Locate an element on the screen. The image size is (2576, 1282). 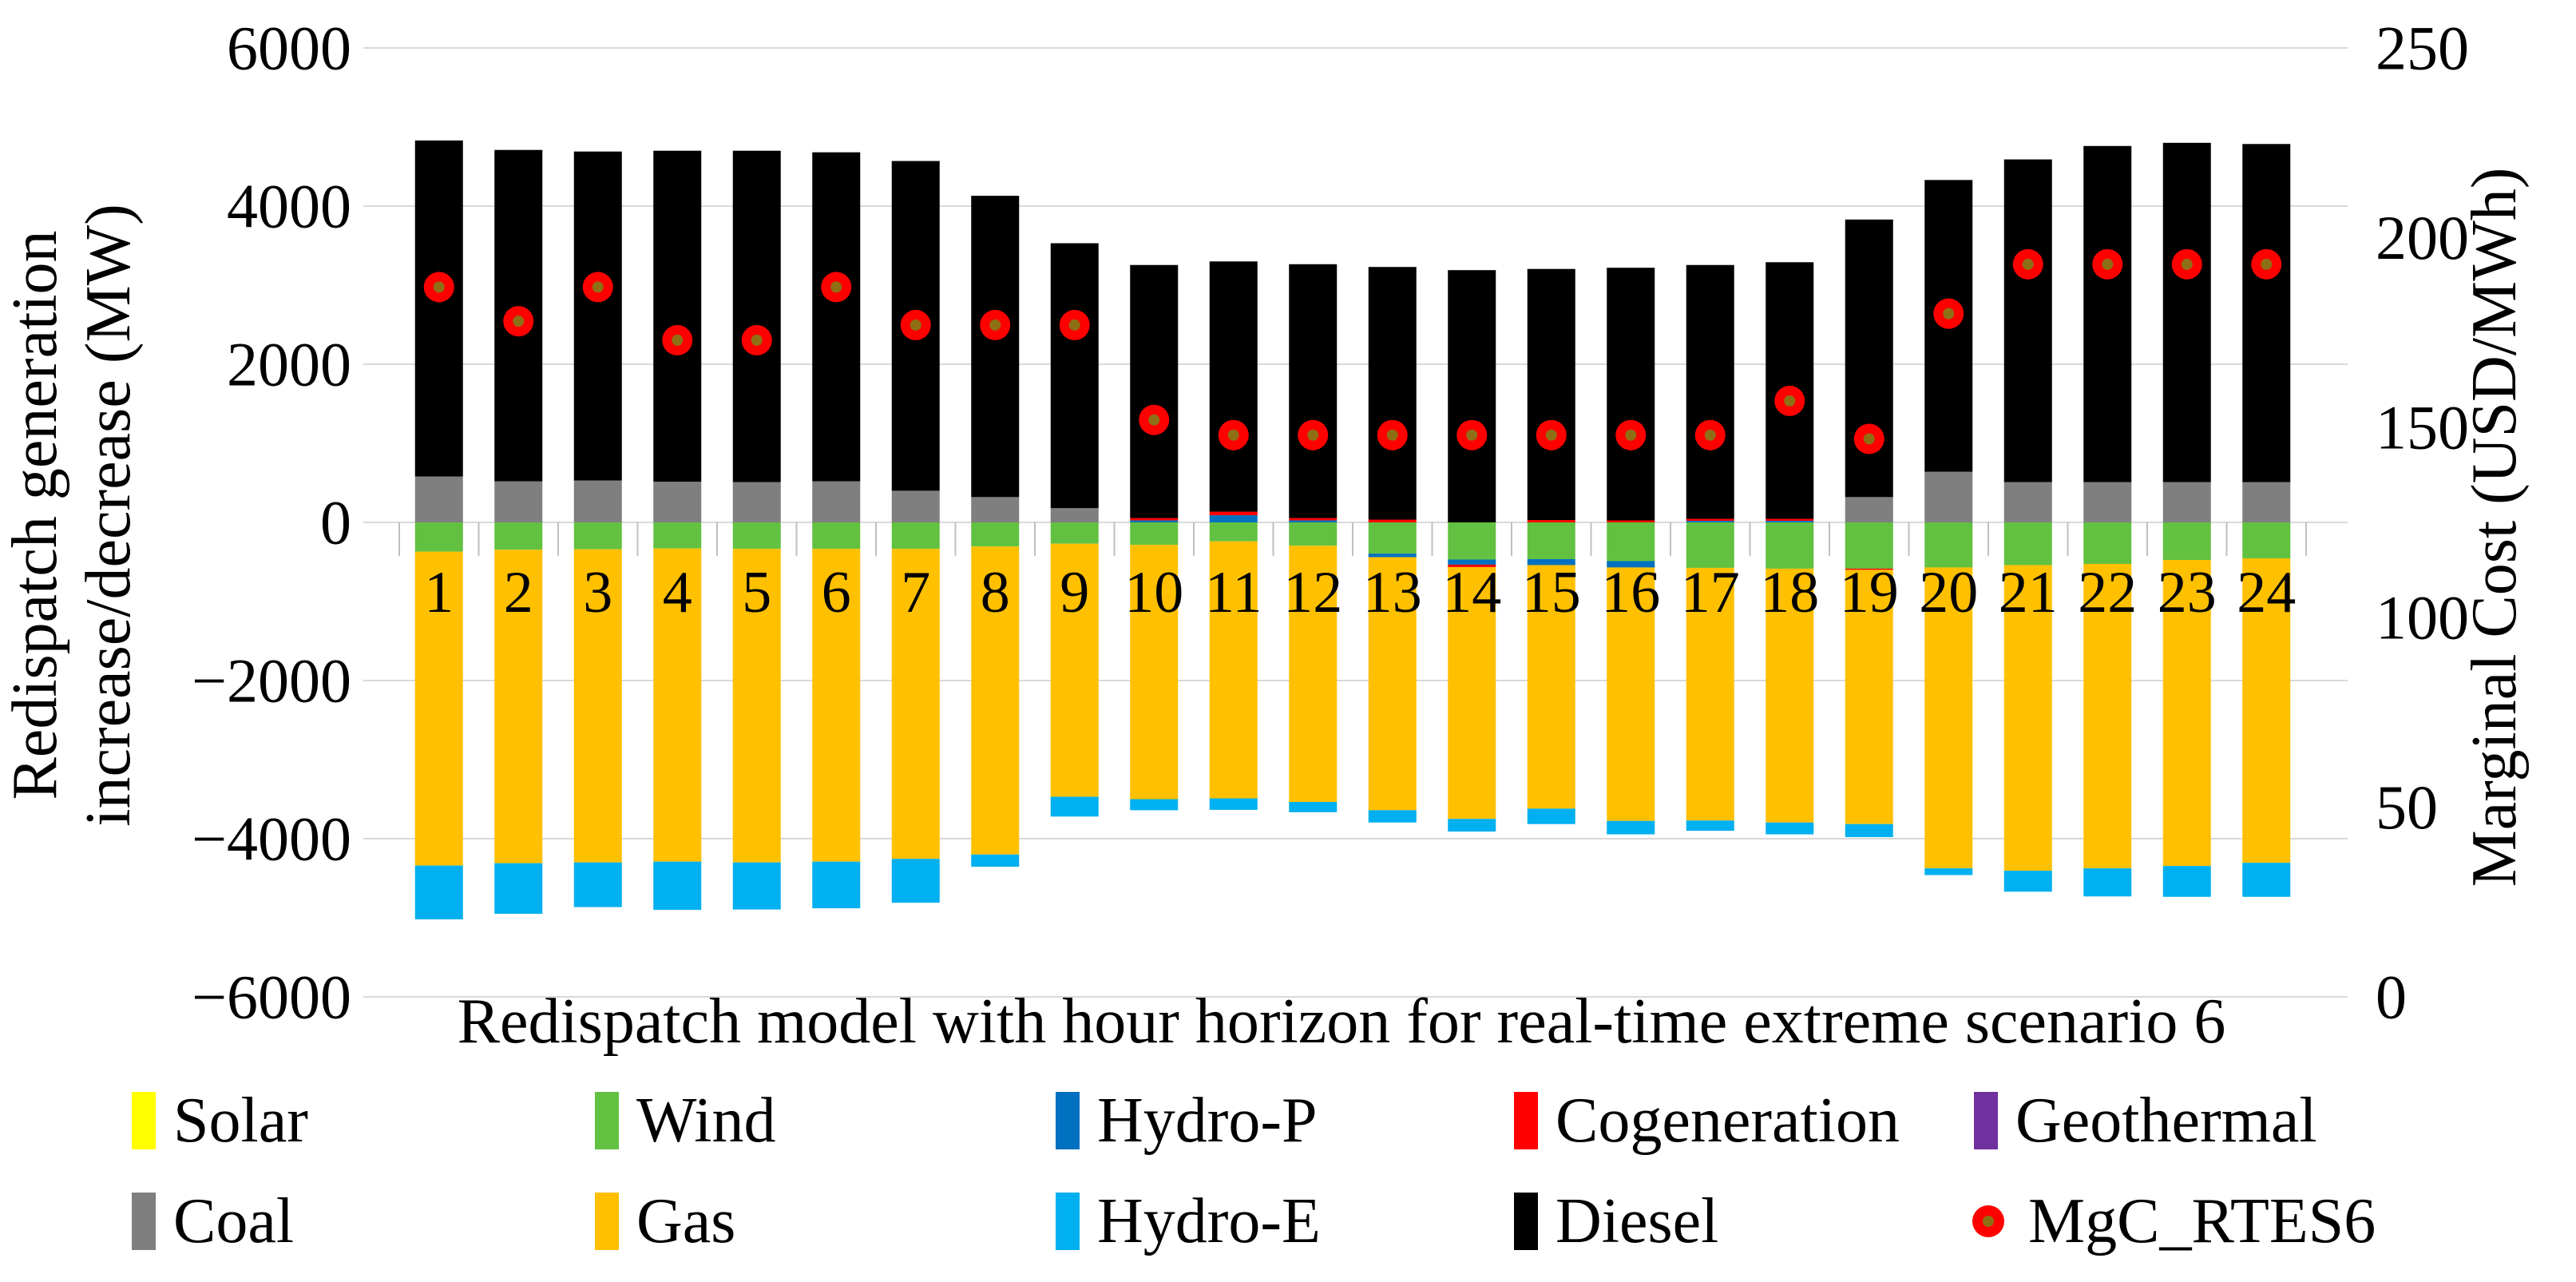
bar-h9-wind is located at coordinates (1074, 533).